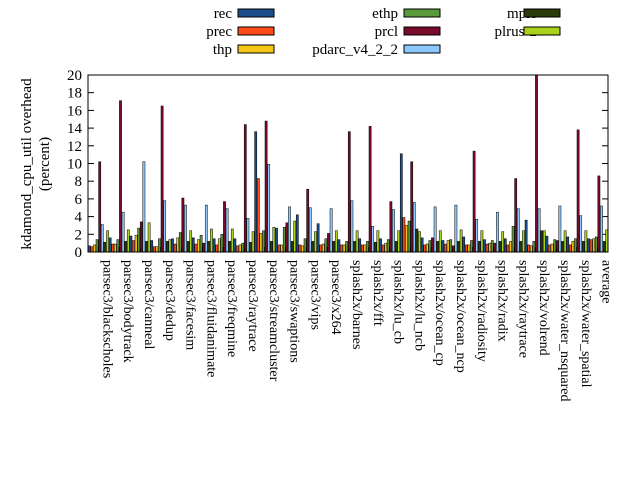  What do you see at coordinates (335, 297) in the screenshot?
I see `x-tick-label: parsec3/x264` at bounding box center [335, 297].